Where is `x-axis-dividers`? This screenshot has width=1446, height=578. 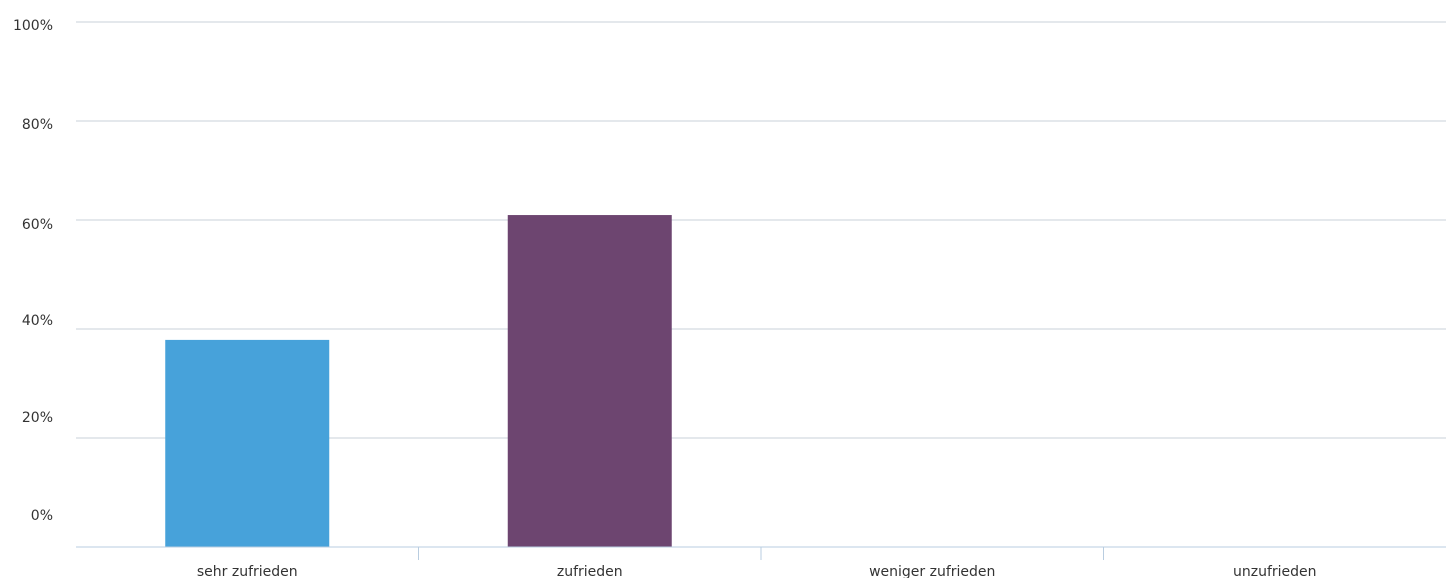
x-axis-dividers is located at coordinates (761, 553).